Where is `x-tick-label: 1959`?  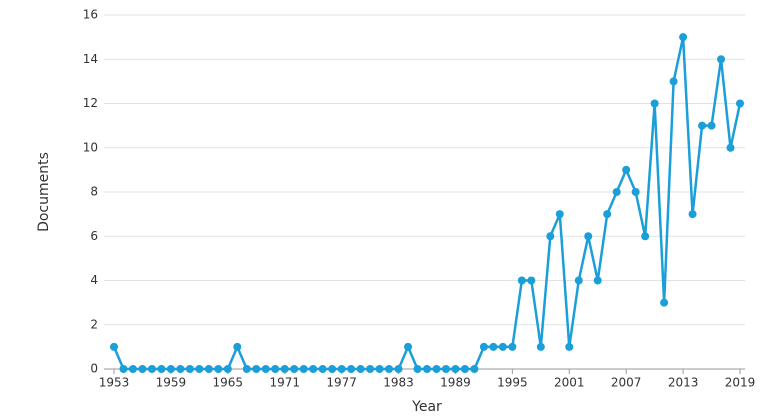
x-tick-label: 1959 is located at coordinates (171, 383).